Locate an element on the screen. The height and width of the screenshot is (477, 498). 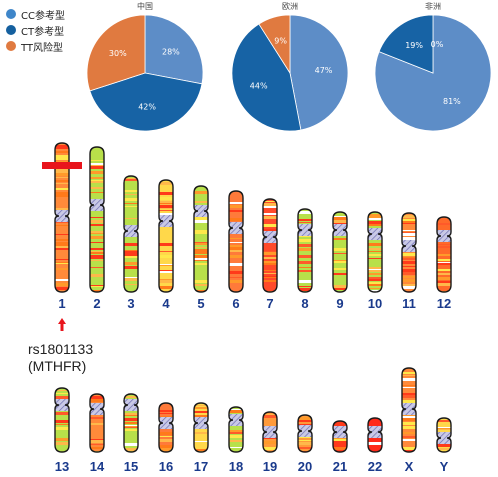
chromosome-number-16: 16 is located at coordinates (166, 466).